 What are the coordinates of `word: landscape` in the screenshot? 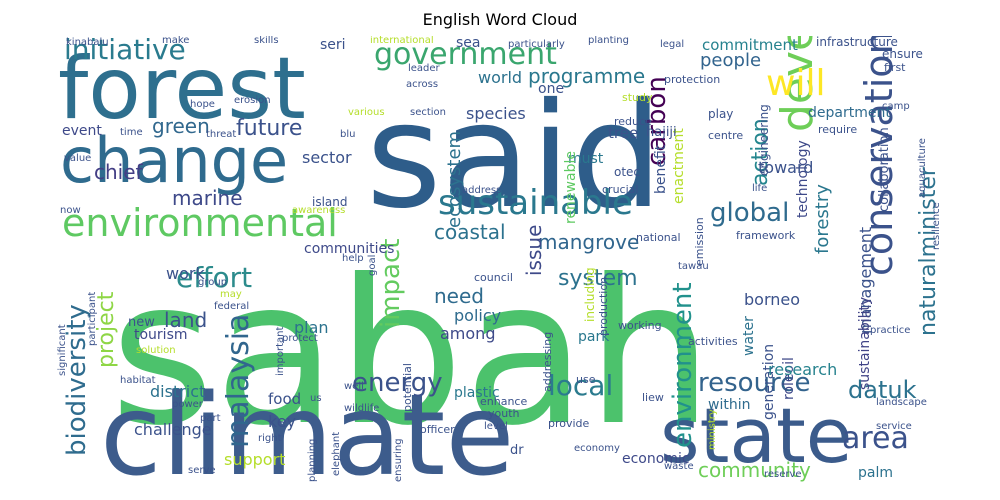 It's located at (901, 402).